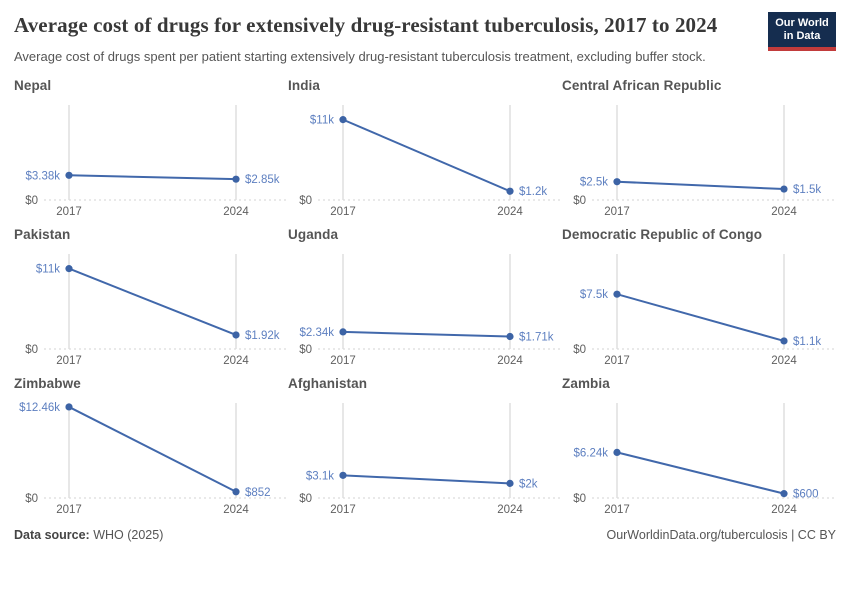 Image resolution: width=850 pixels, height=600 pixels. What do you see at coordinates (328, 384) in the screenshot?
I see `facet-title: Afghanistan` at bounding box center [328, 384].